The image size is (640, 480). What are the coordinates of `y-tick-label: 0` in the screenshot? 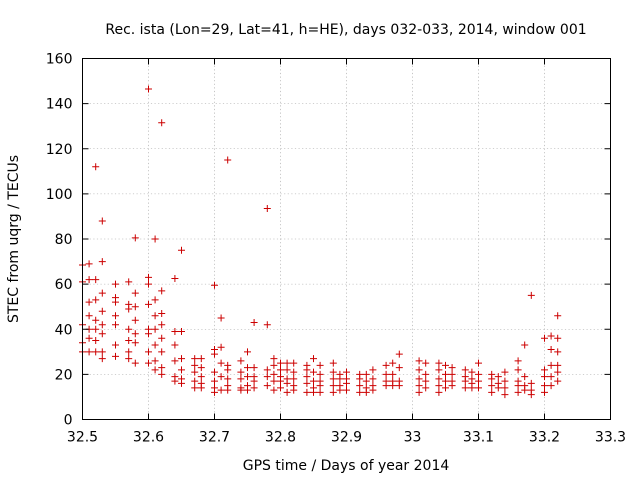 It's located at (68, 421).